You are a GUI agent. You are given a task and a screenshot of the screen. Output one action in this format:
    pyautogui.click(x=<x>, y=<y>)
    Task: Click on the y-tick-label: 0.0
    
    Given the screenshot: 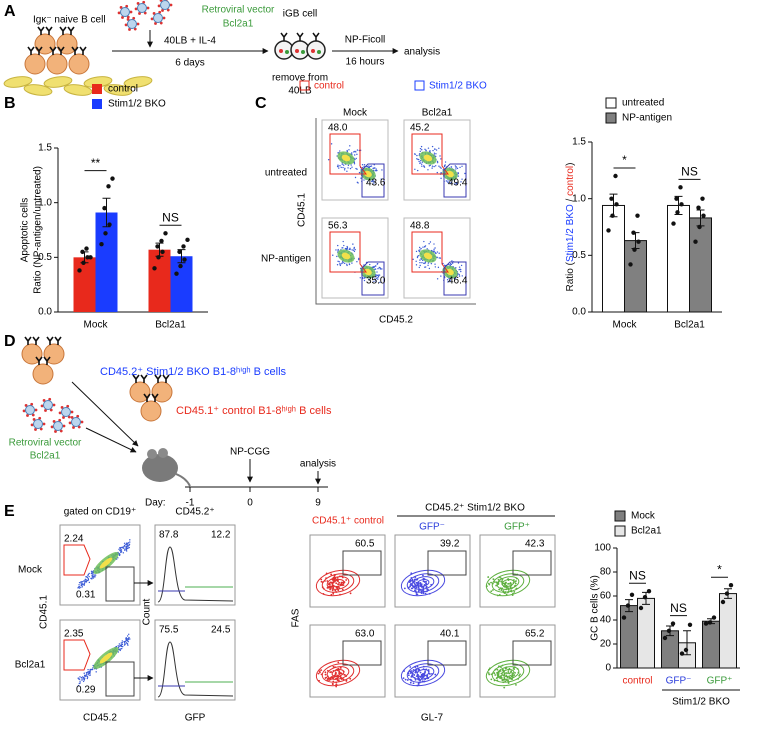 What is the action you would take?
    pyautogui.click(x=579, y=312)
    